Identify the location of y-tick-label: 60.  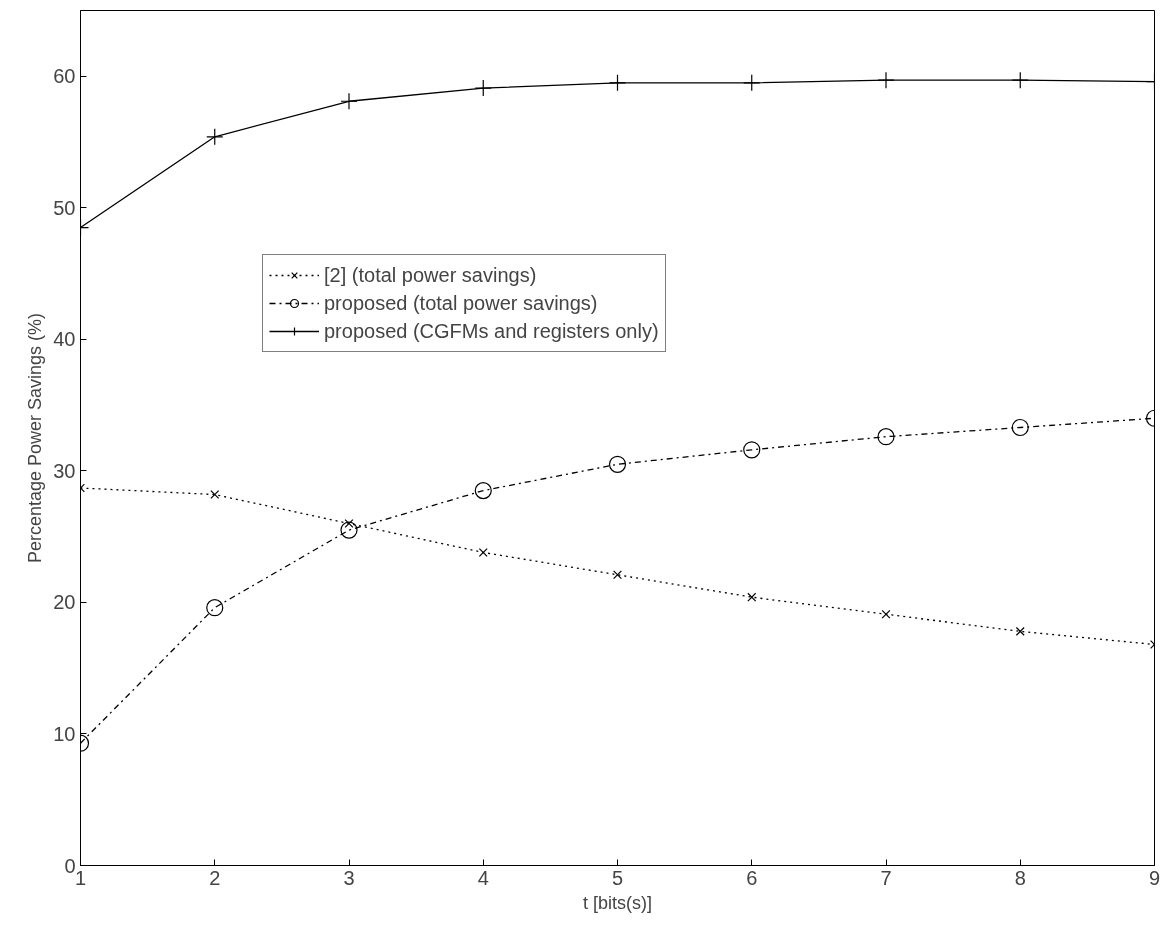
(64, 76).